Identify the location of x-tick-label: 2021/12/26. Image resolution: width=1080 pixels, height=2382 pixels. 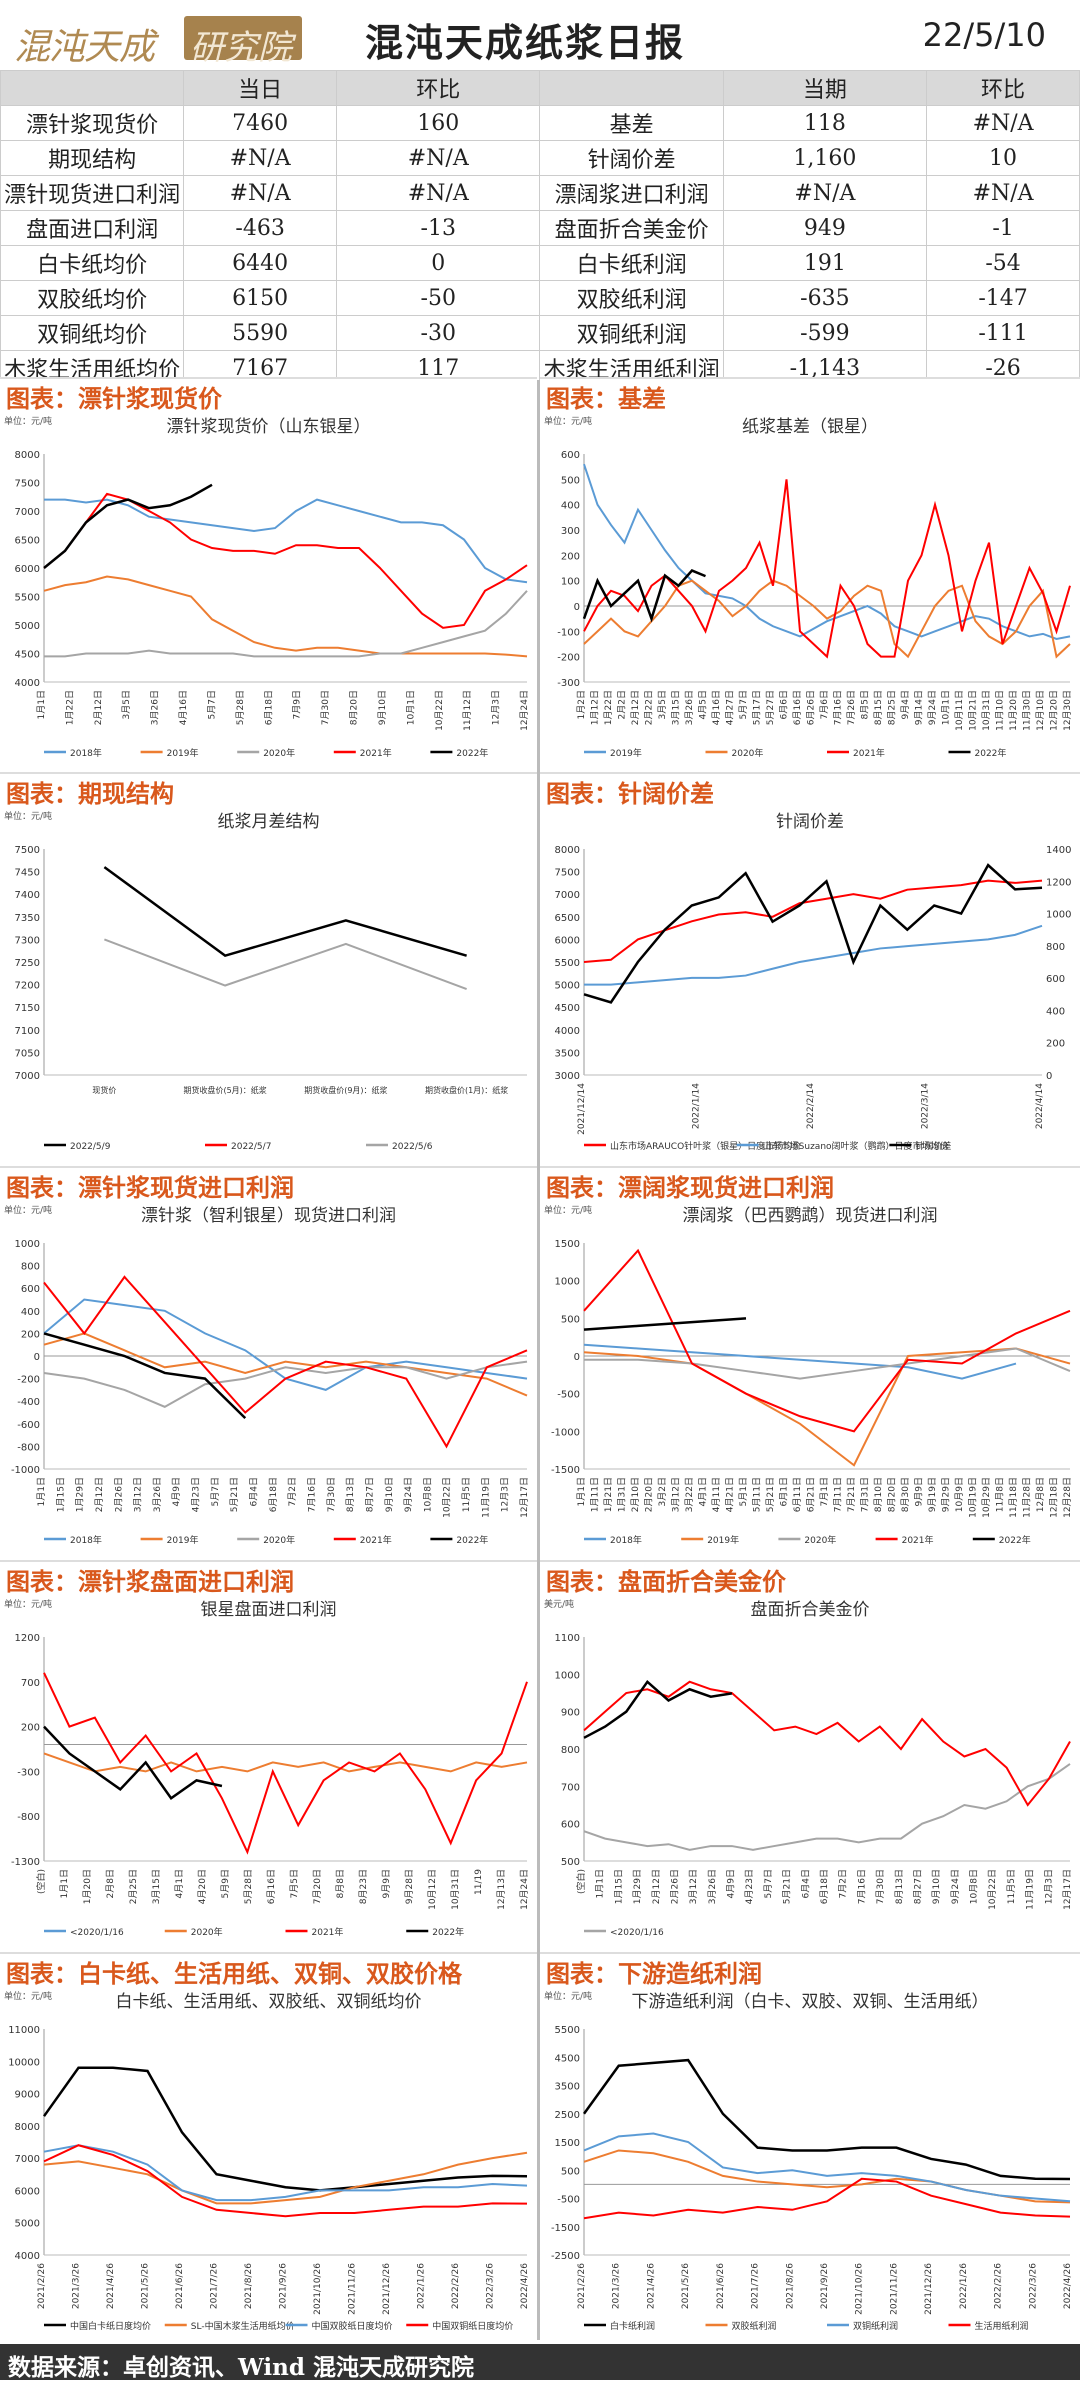
(929, 2289).